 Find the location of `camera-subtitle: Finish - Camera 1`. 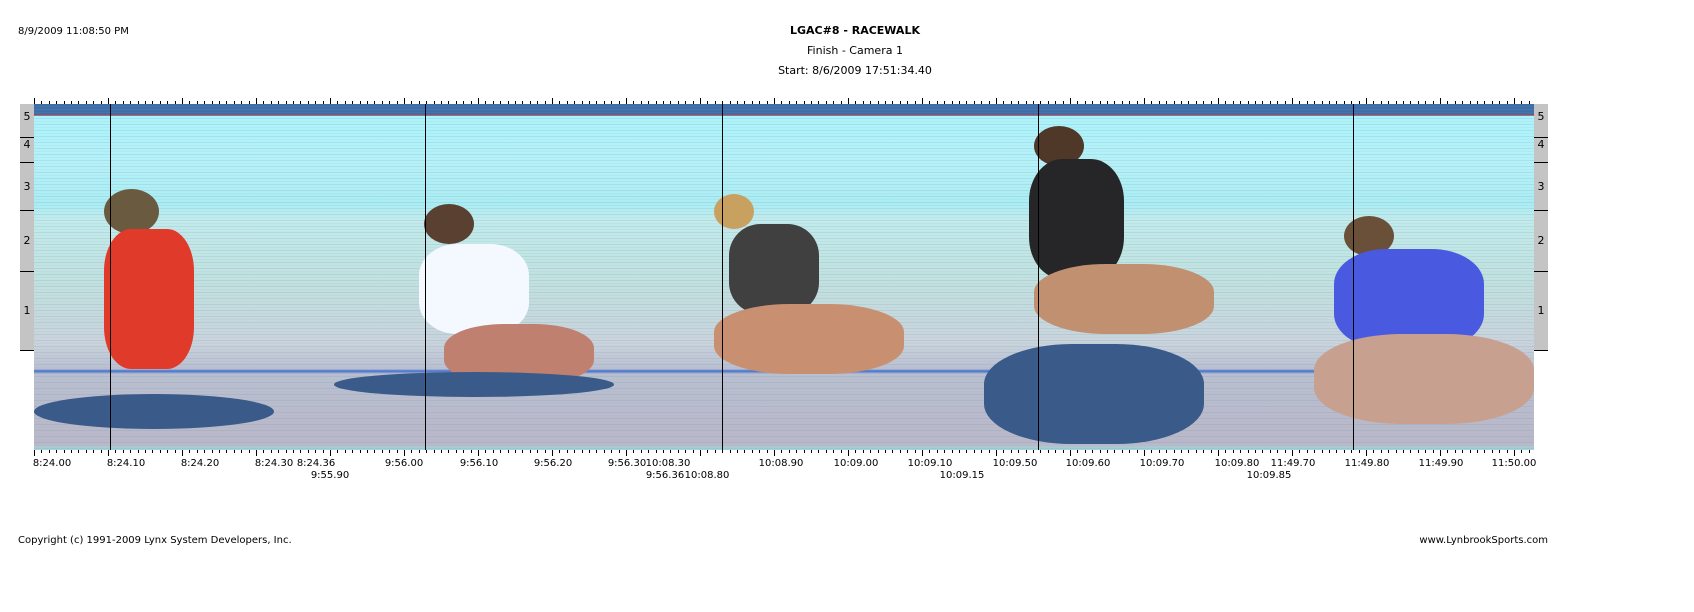

camera-subtitle: Finish - Camera 1 is located at coordinates (855, 50).